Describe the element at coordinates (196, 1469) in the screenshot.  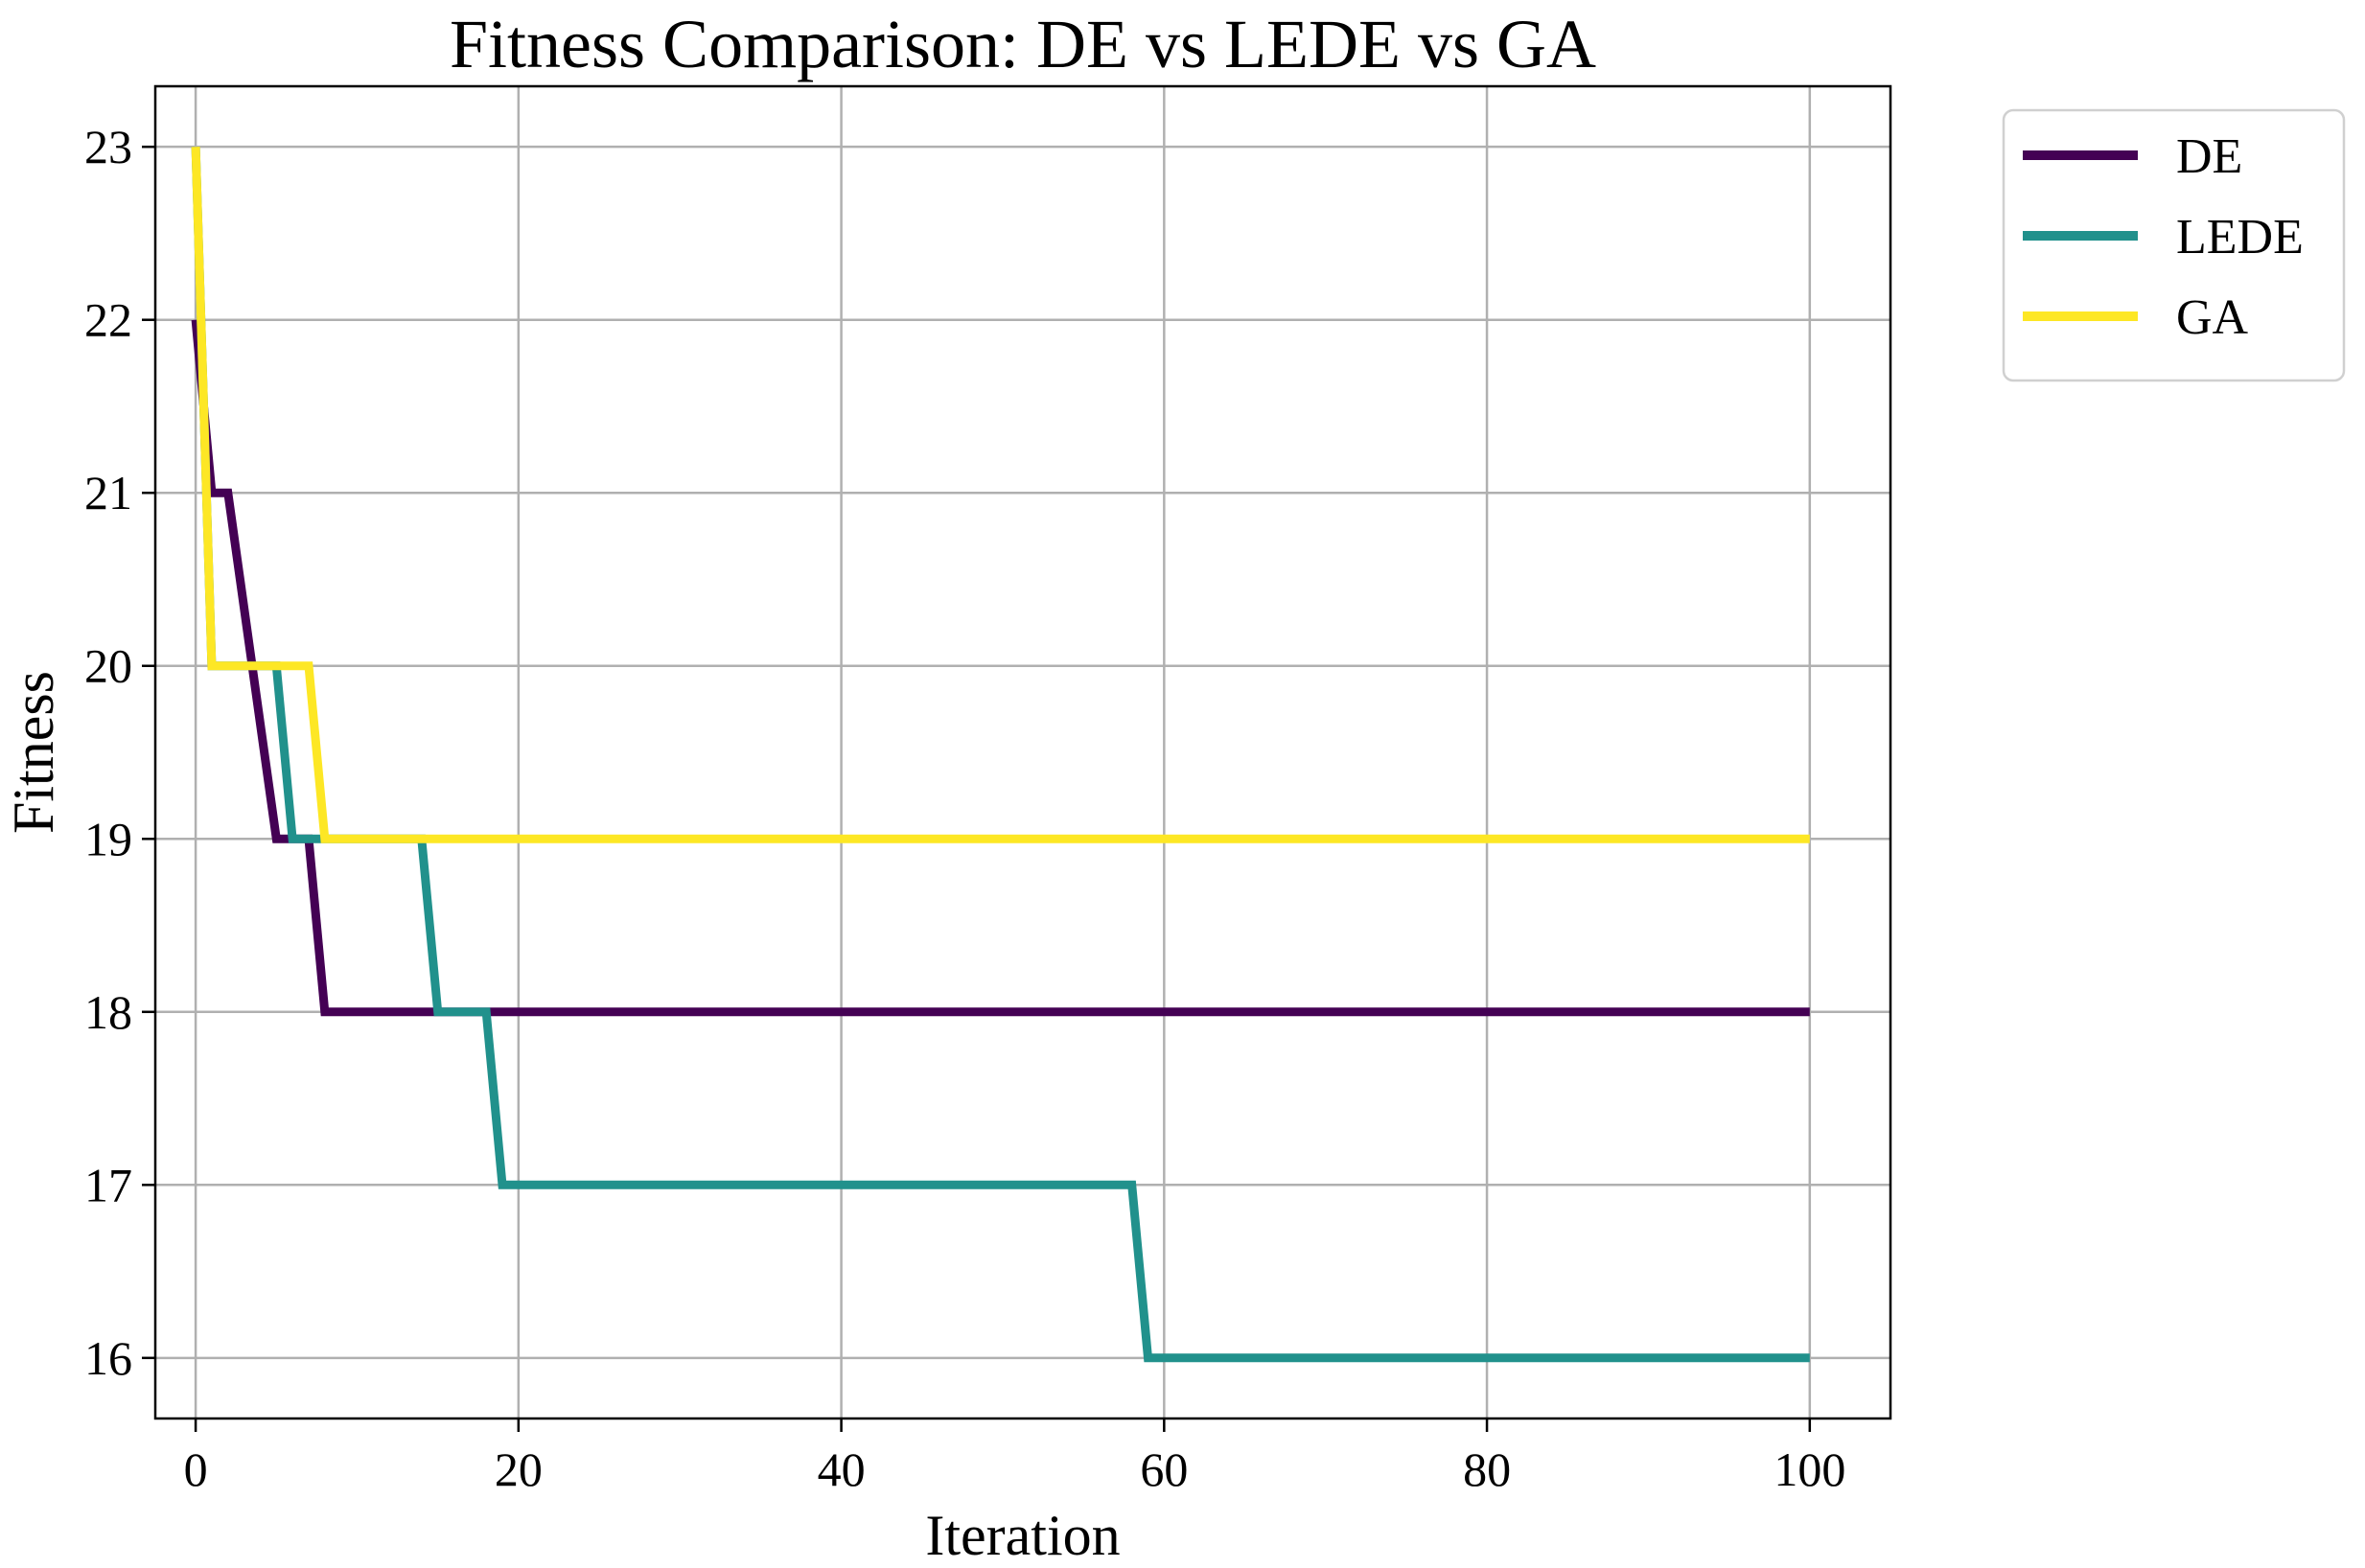
I see `x-tick-label: 0` at that location.